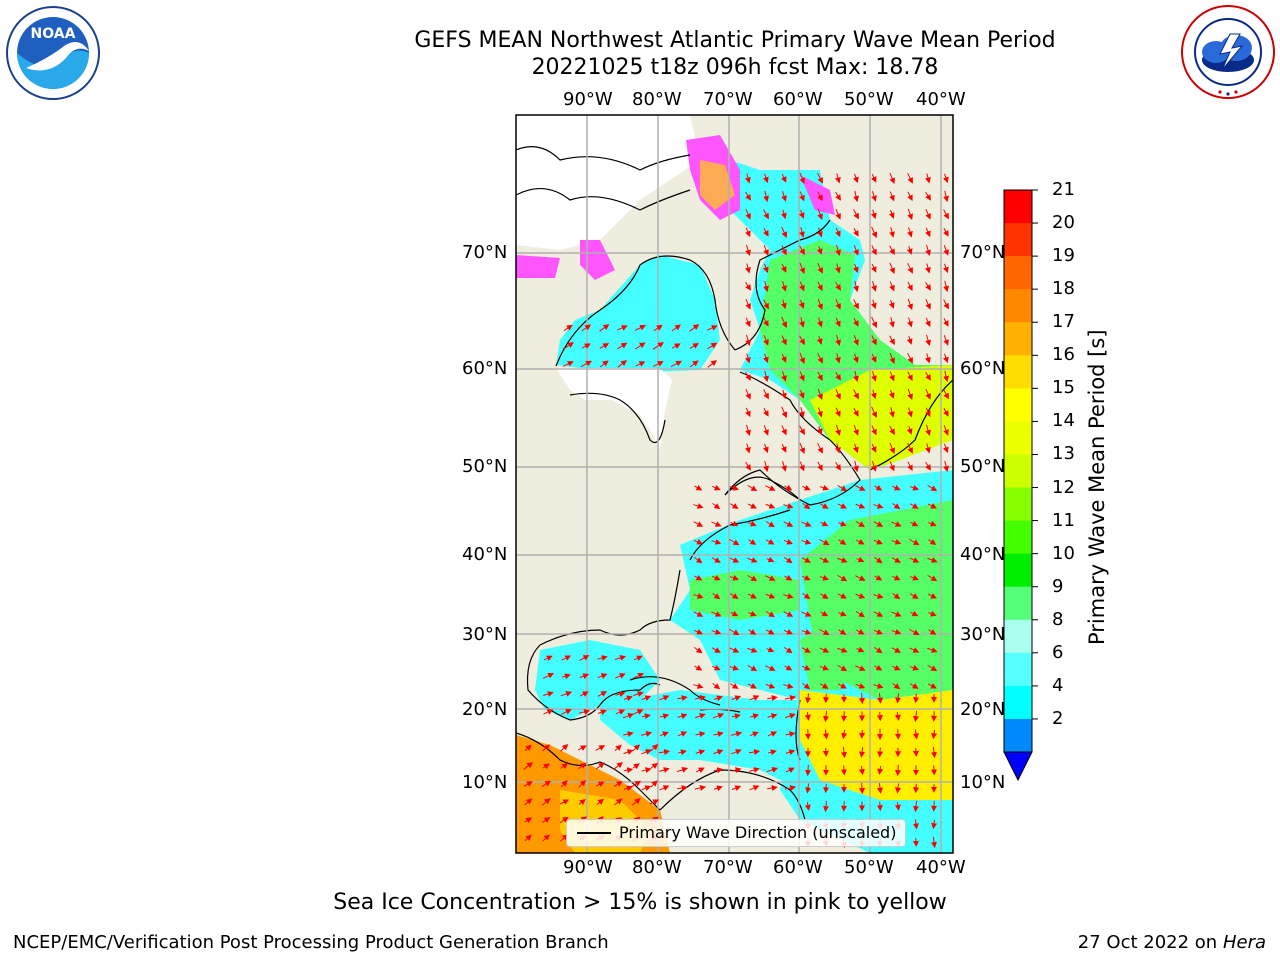  I want to click on lat-label-left: 40°N, so click(485, 554).